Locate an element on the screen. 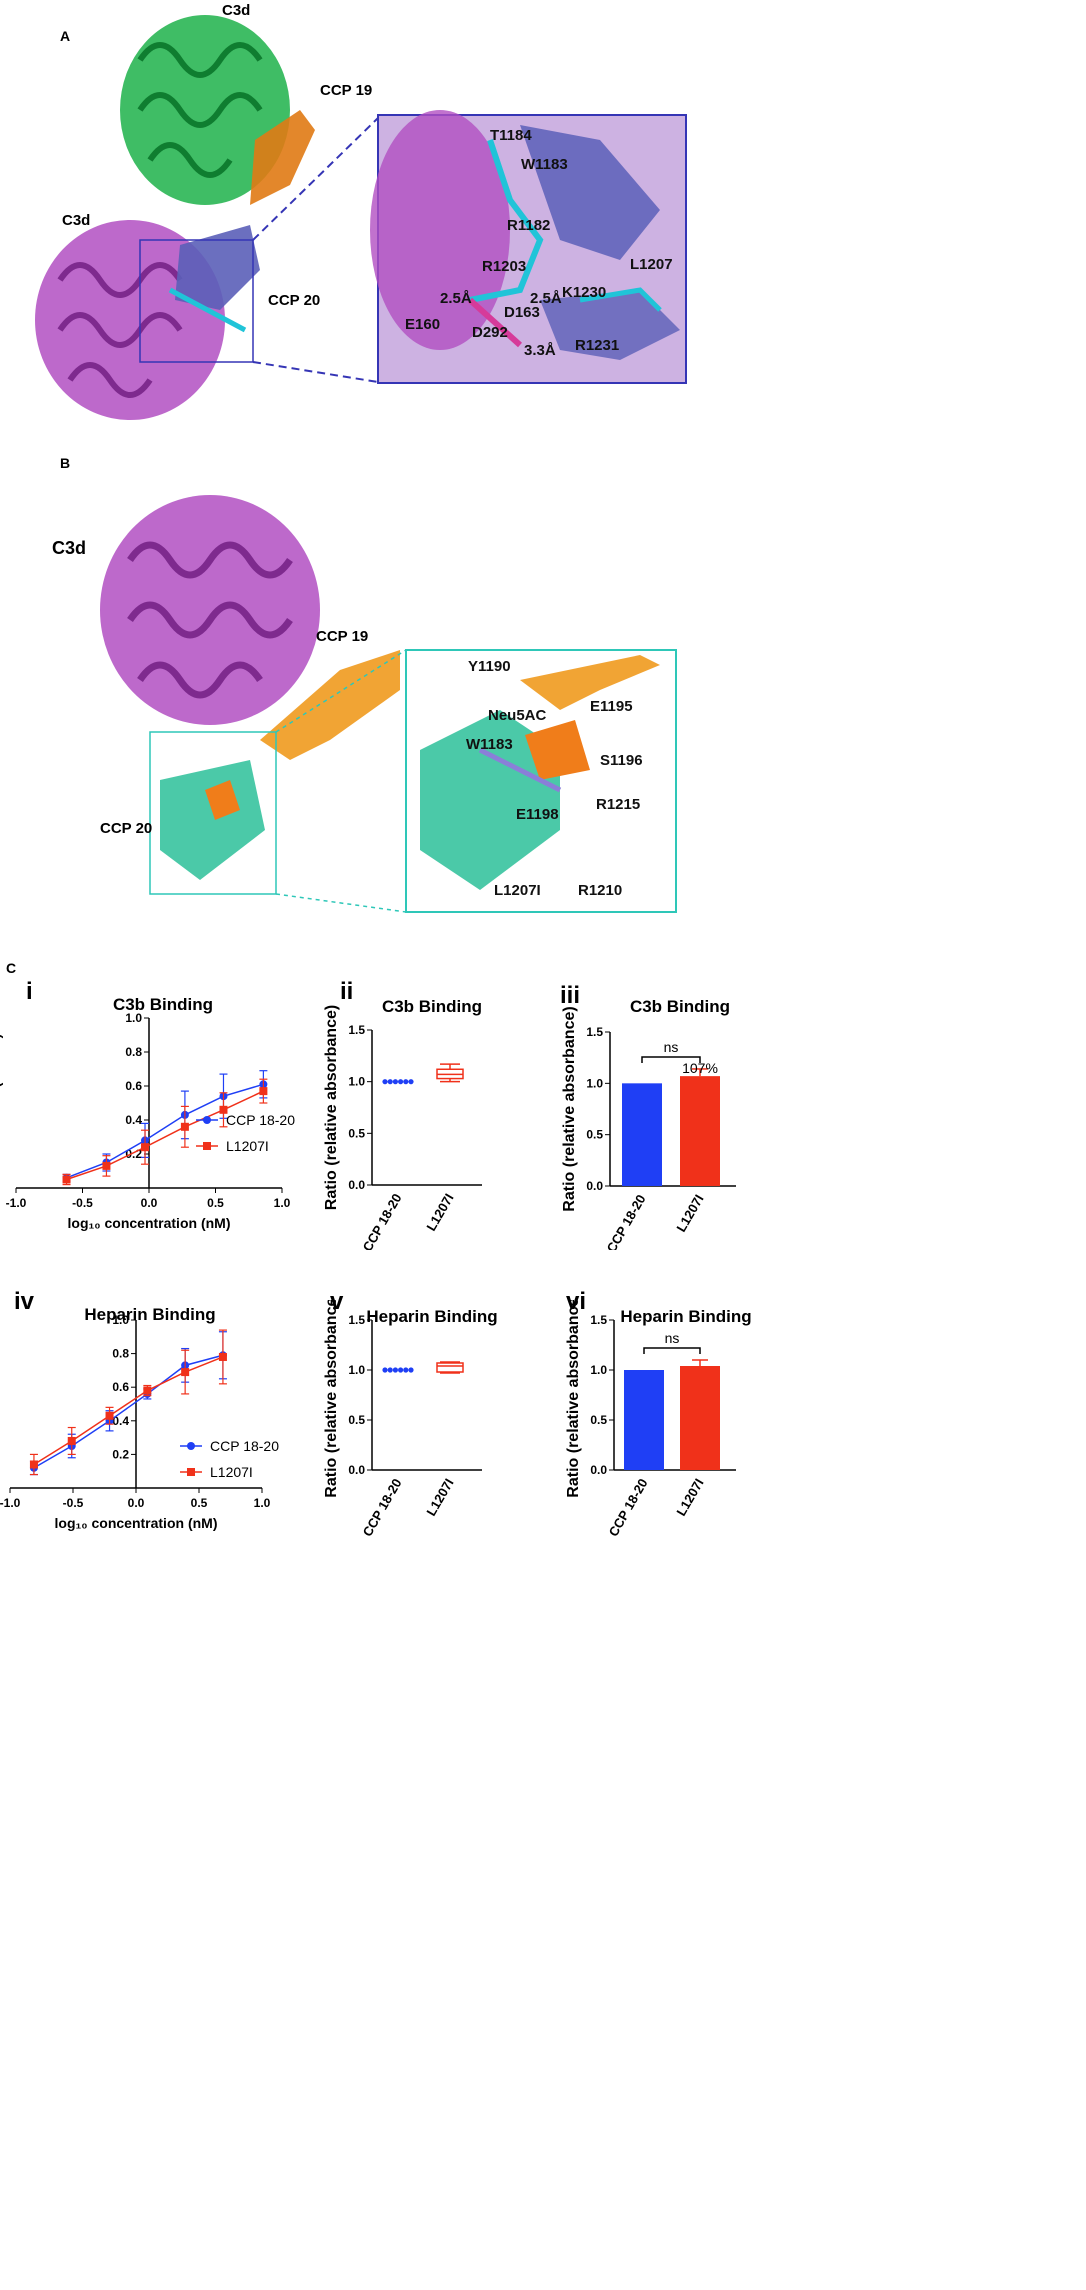 This screenshot has width=1086, height=2290. residue-label: Neu5AC is located at coordinates (517, 715).